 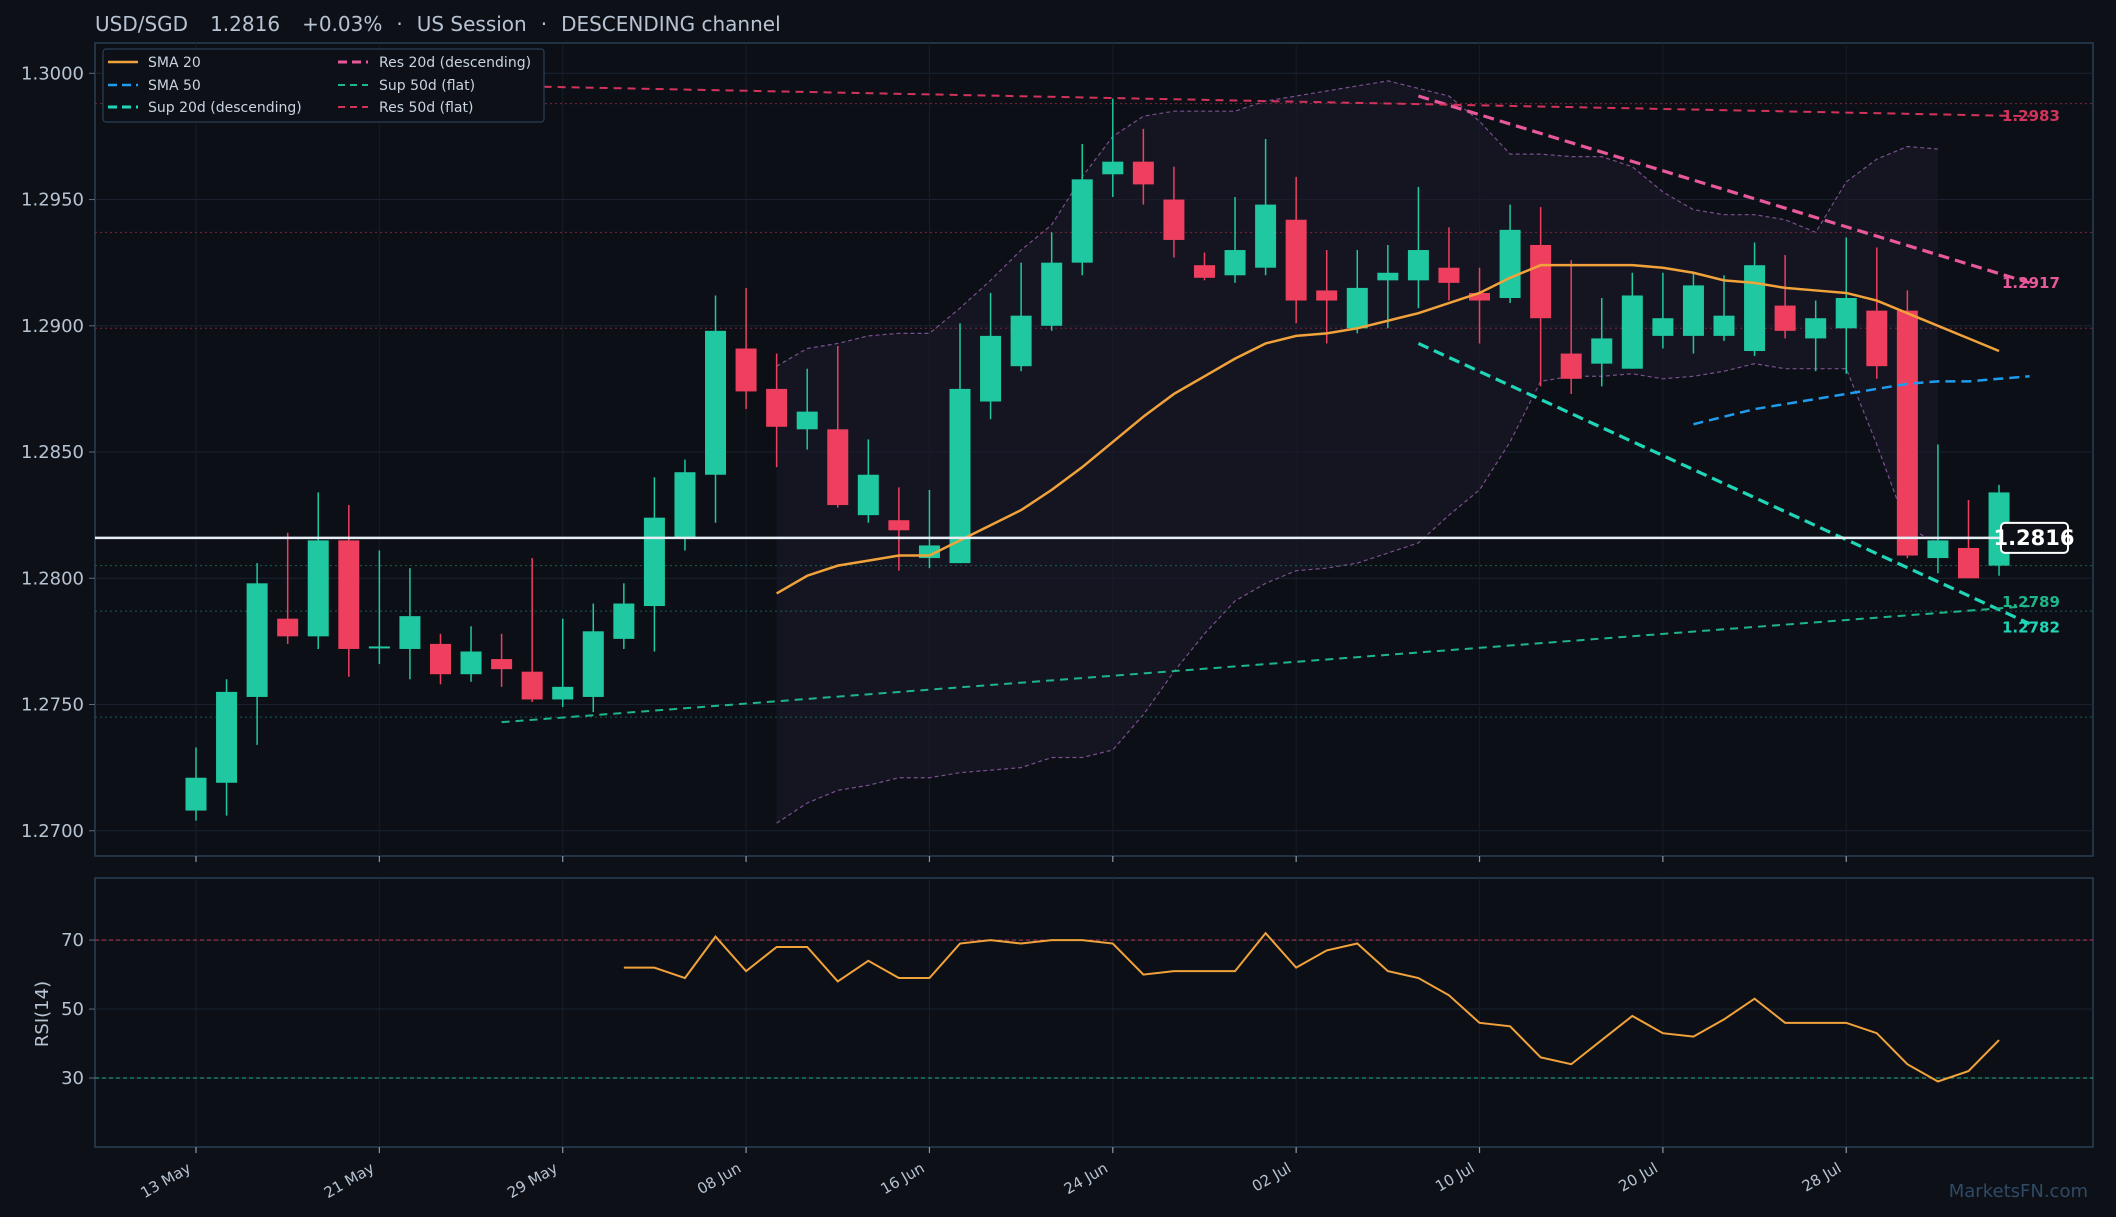 What do you see at coordinates (52, 831) in the screenshot?
I see `y-tick-label: 1.2700` at bounding box center [52, 831].